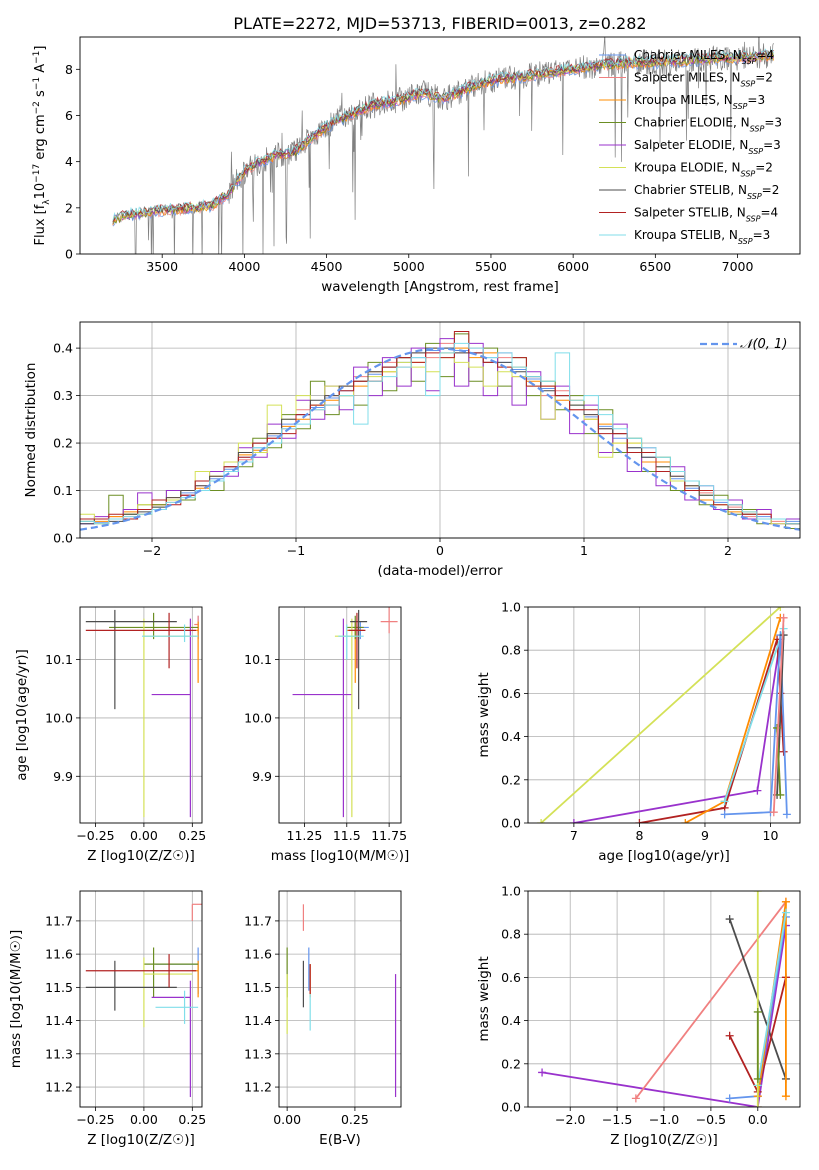 The height and width of the screenshot is (1170, 819). I want to click on x-tick-label: 11.5, so click(347, 835).